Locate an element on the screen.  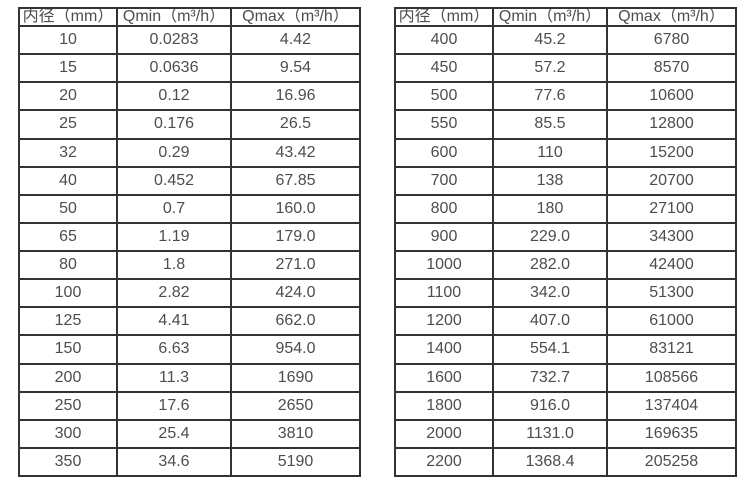
column-header-inner-diameter: 内径（mm） is located at coordinates (68, 17).